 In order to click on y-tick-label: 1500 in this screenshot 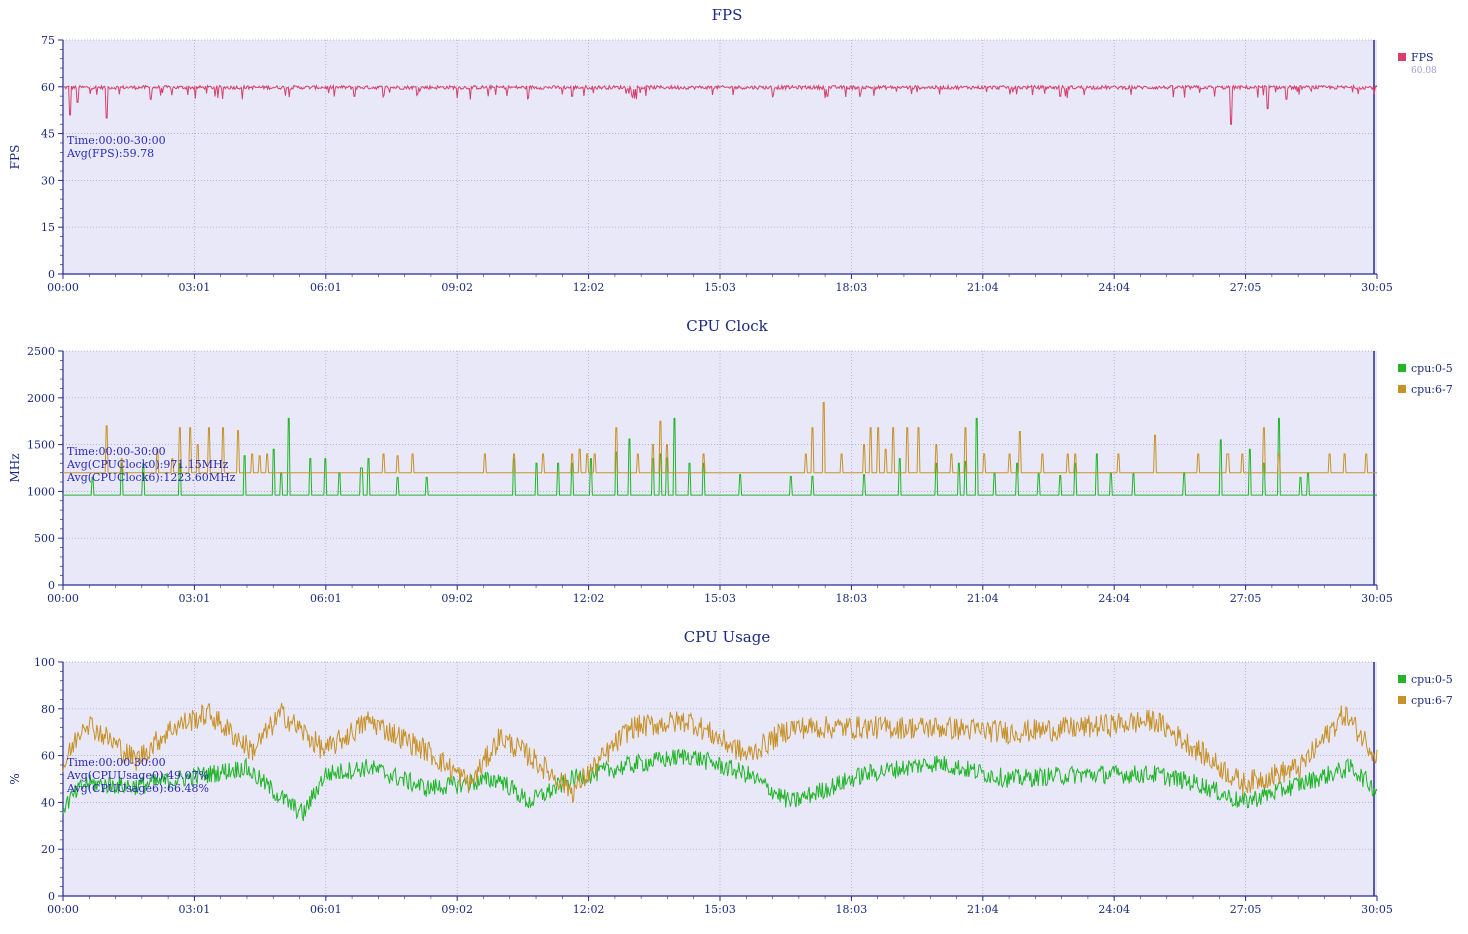, I will do `click(41, 445)`.